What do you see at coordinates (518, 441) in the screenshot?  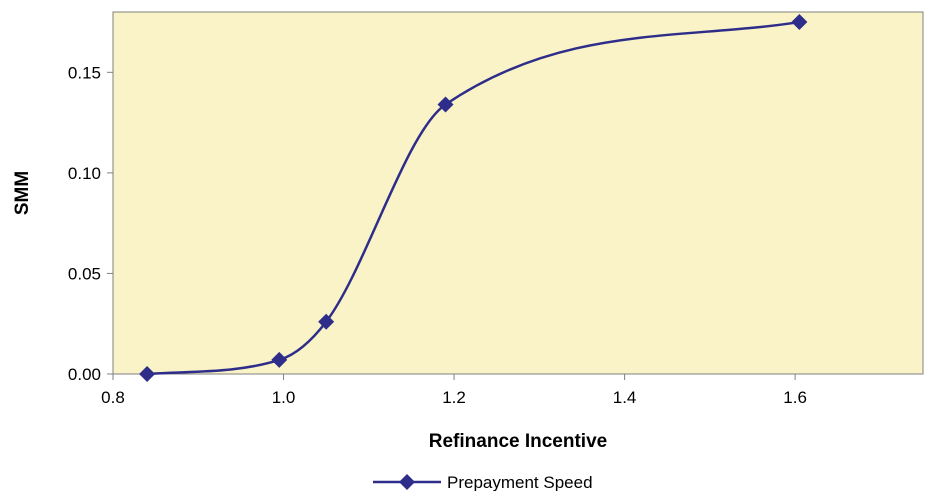 I see `x-axis-title: Refinance Incentive` at bounding box center [518, 441].